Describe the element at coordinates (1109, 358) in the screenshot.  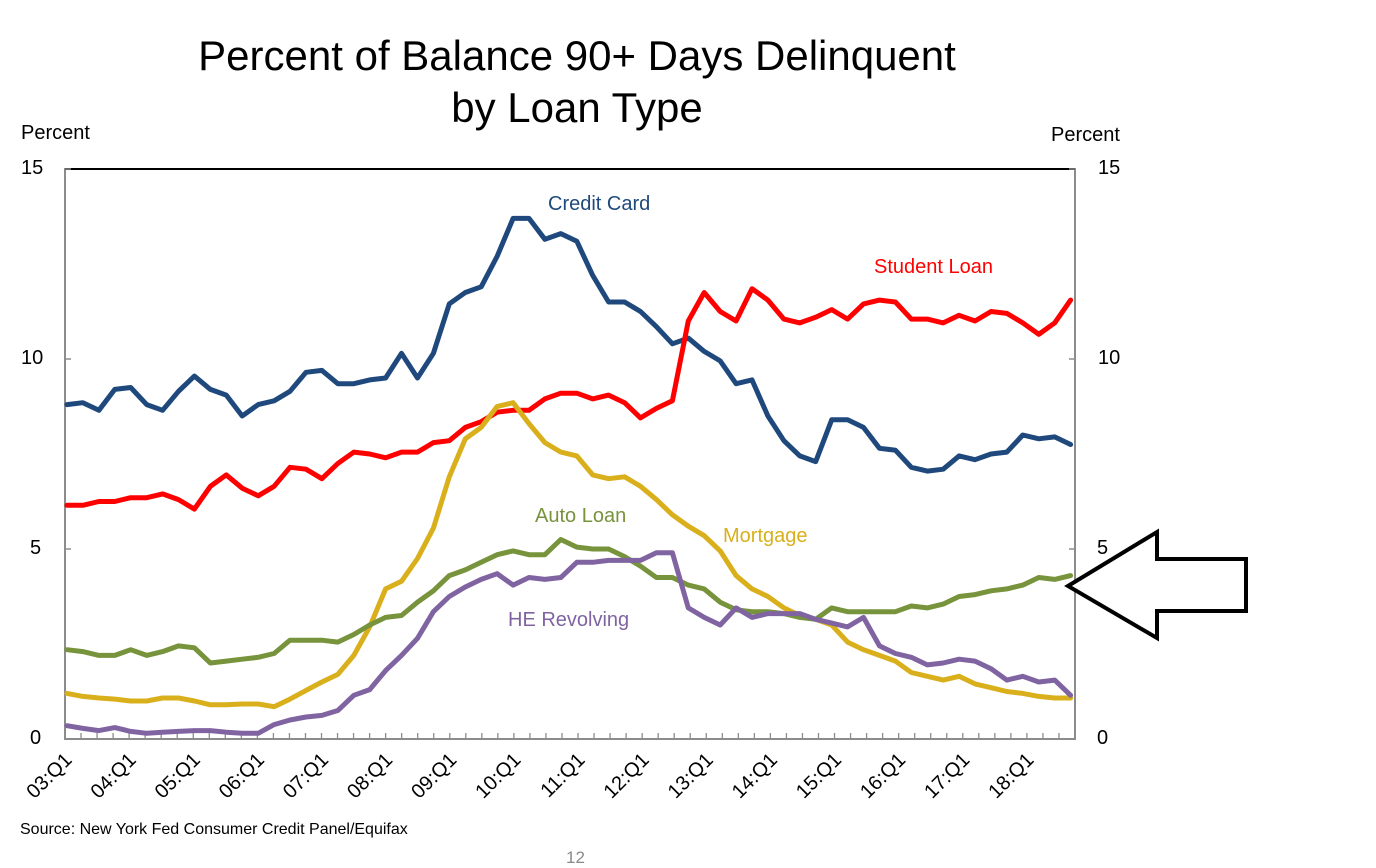
I see `y-tick-right-10: 10` at that location.